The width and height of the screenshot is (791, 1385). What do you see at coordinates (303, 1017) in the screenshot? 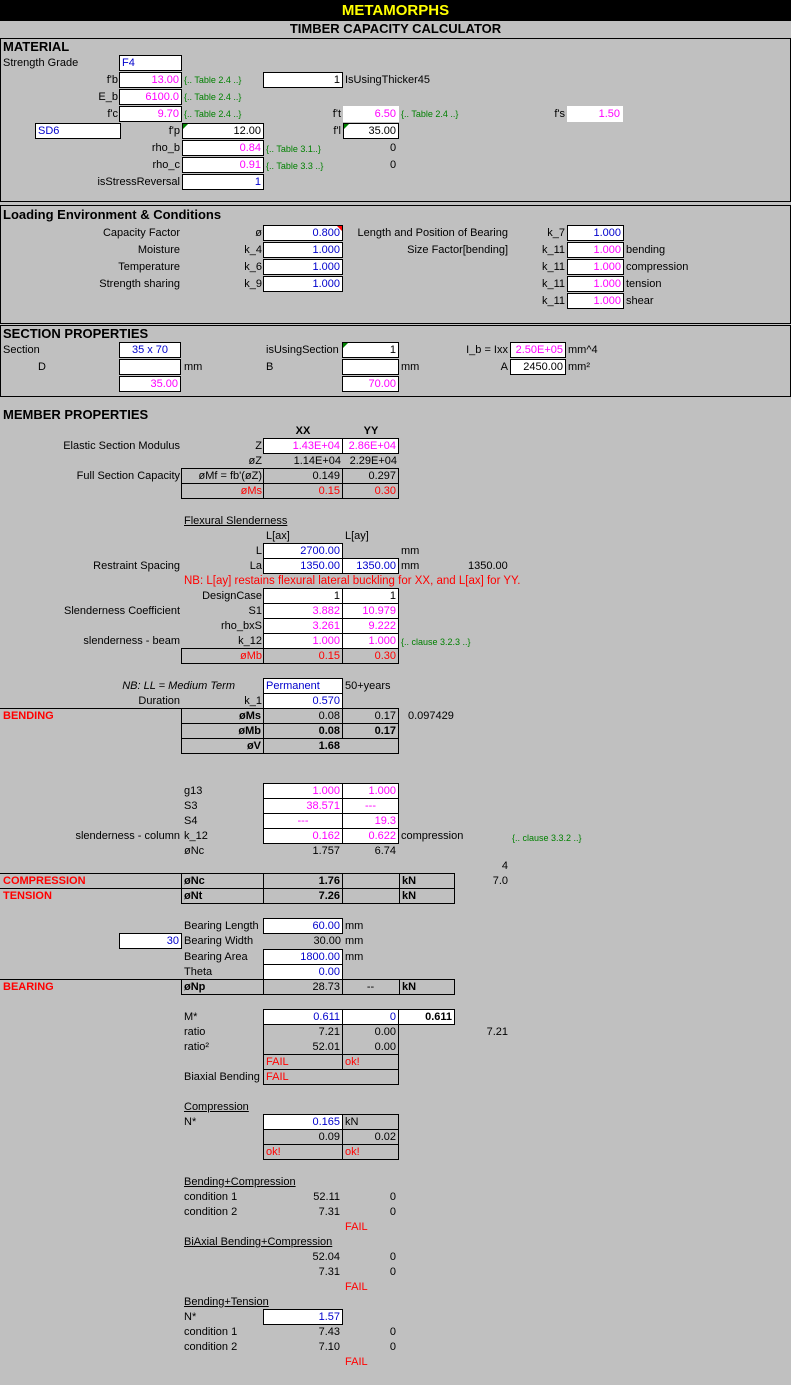
I see `m-star-xx-input: 0.611` at bounding box center [303, 1017].